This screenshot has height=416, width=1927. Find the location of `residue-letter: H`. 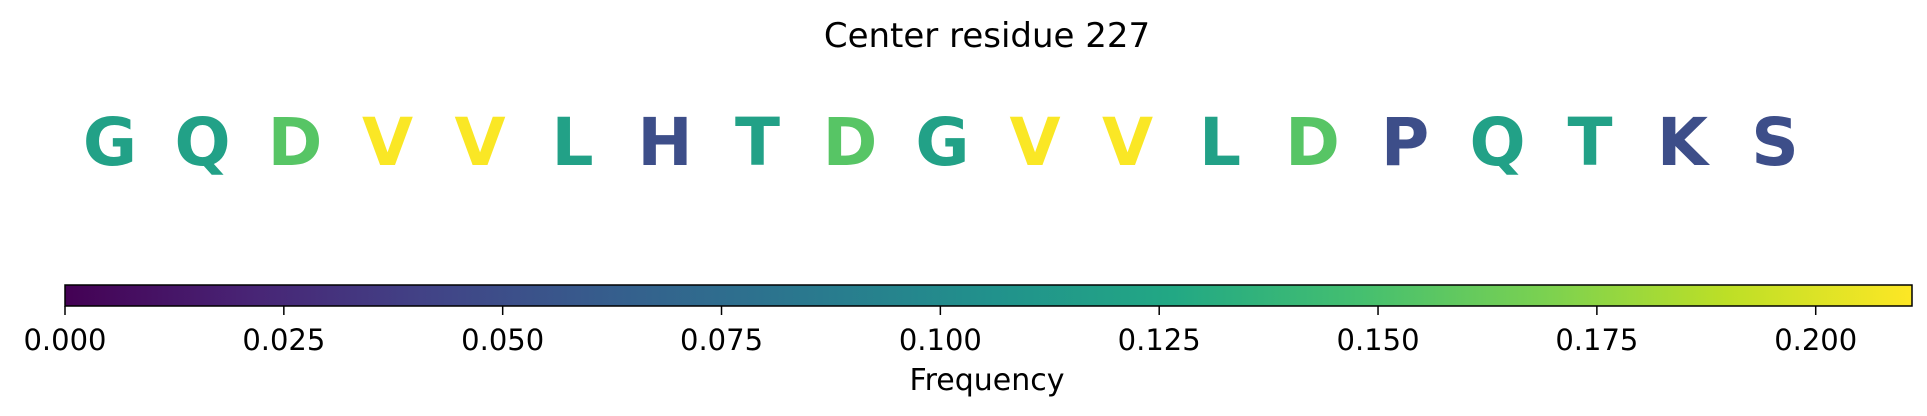

residue-letter: H is located at coordinates (664, 142).